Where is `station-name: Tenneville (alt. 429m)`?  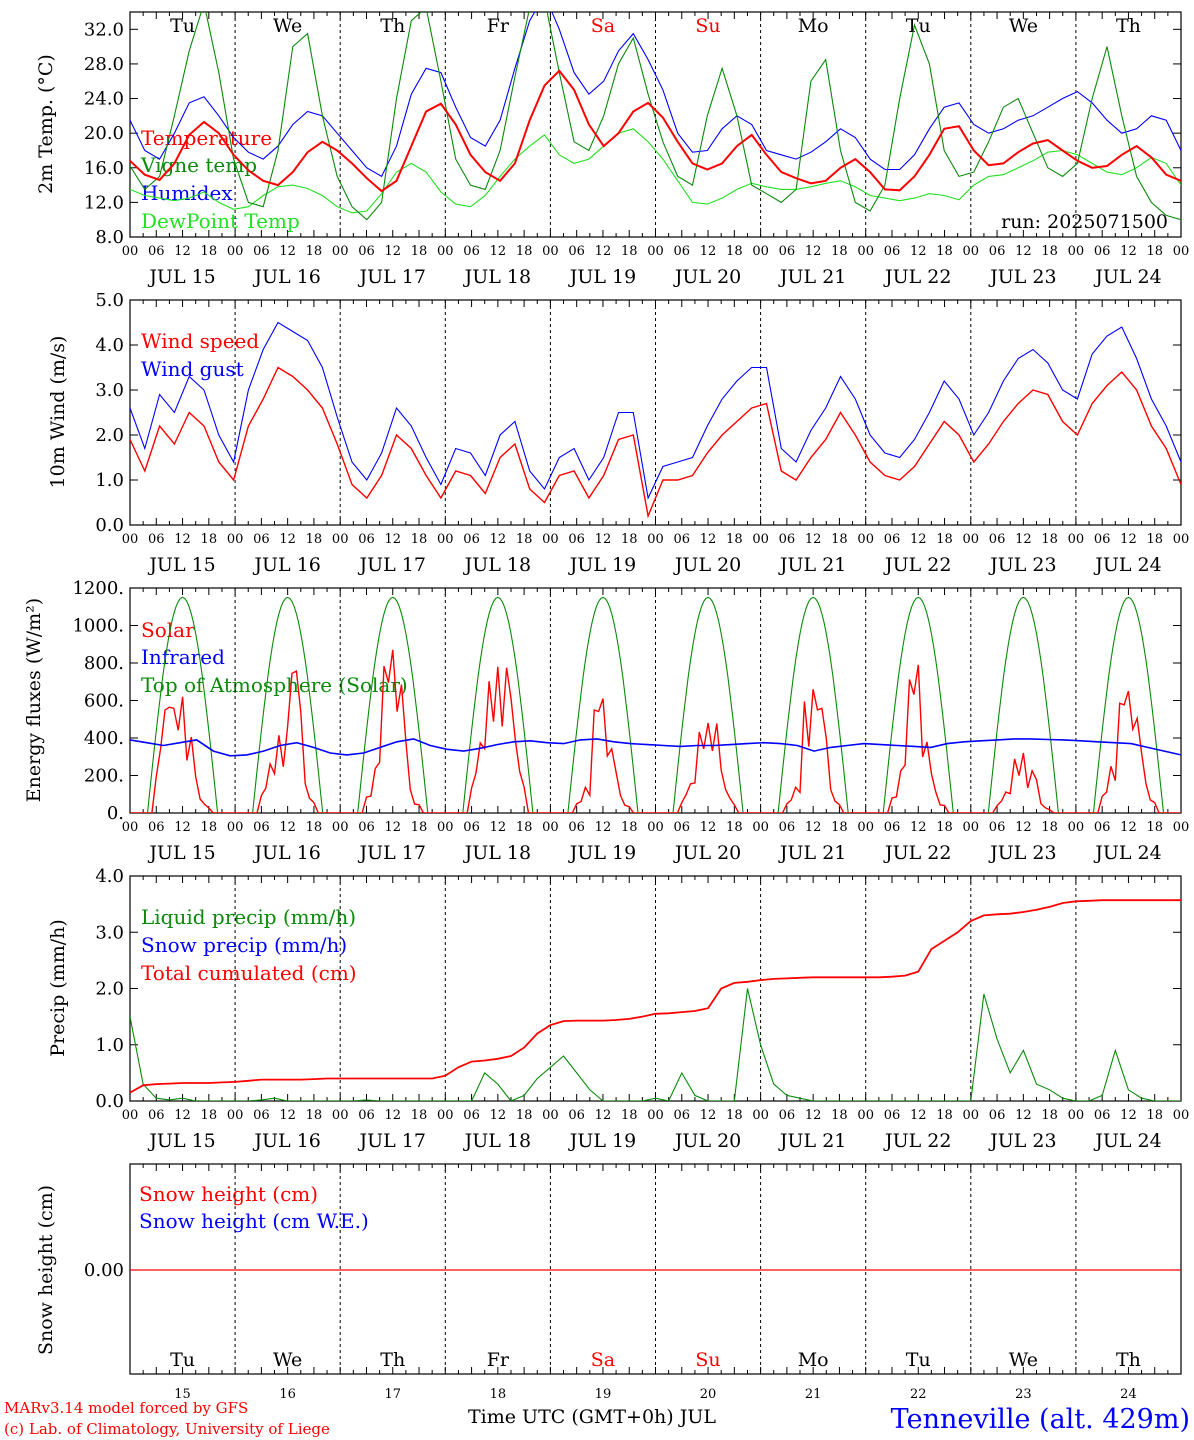
station-name: Tenneville (alt. 429m) is located at coordinates (1040, 1419).